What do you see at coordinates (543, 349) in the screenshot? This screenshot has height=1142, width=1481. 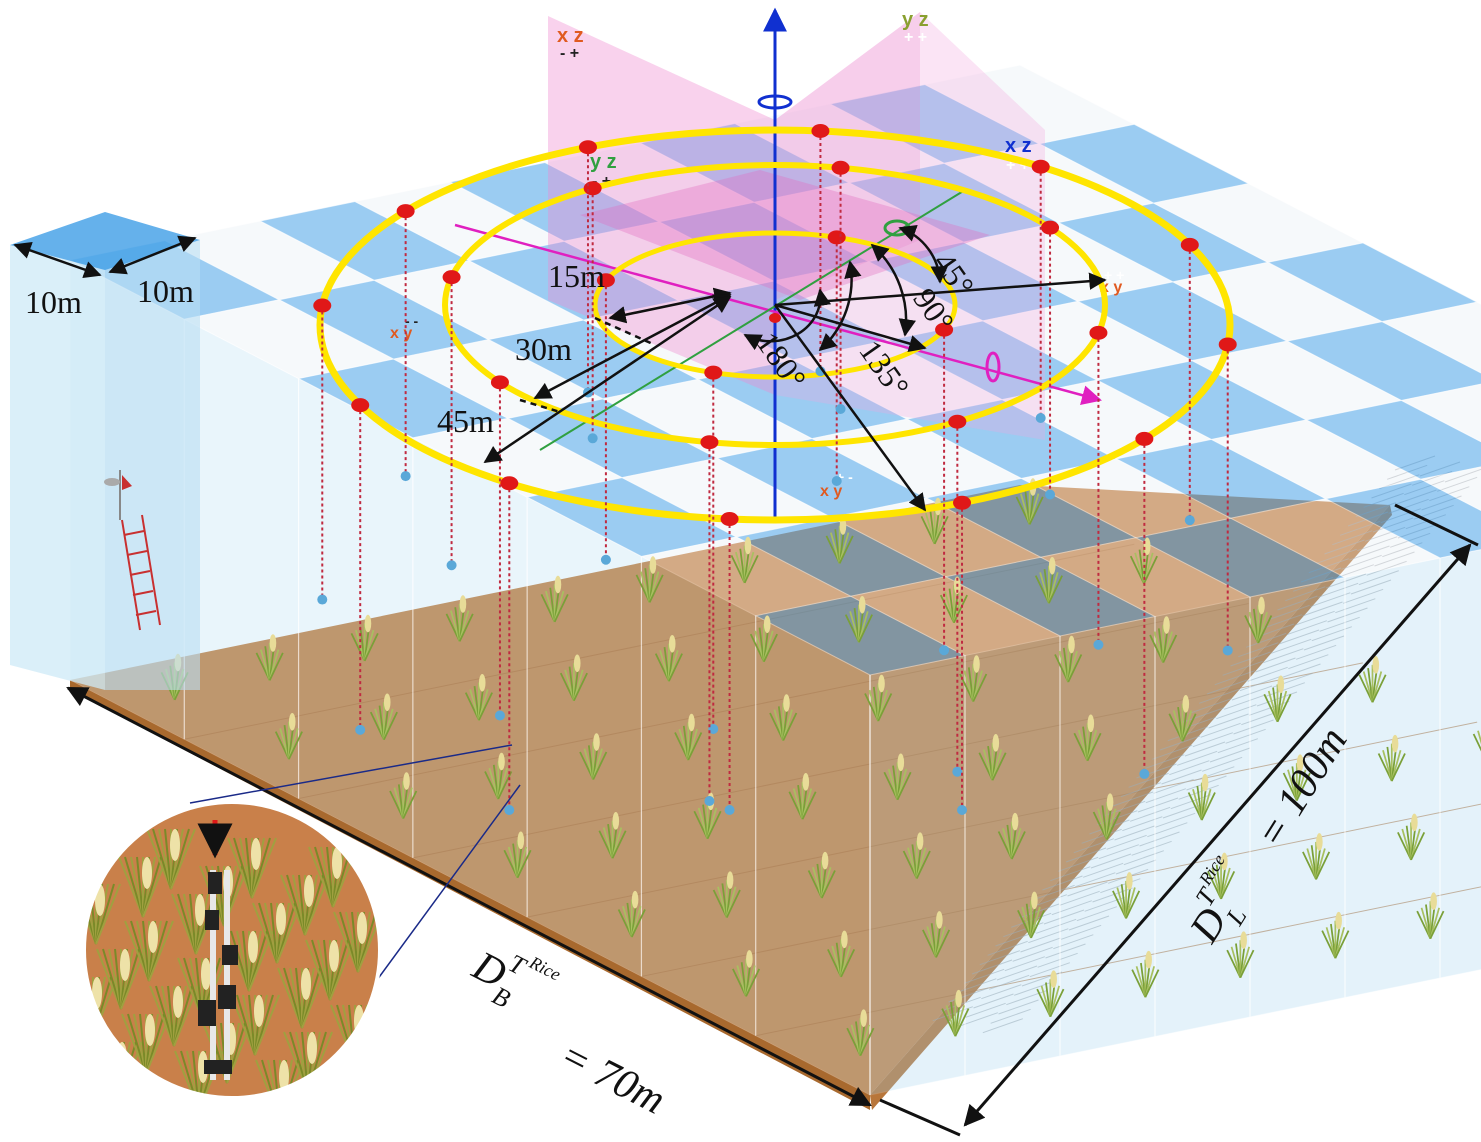 I see `radius-mid-label: 30m` at bounding box center [543, 349].